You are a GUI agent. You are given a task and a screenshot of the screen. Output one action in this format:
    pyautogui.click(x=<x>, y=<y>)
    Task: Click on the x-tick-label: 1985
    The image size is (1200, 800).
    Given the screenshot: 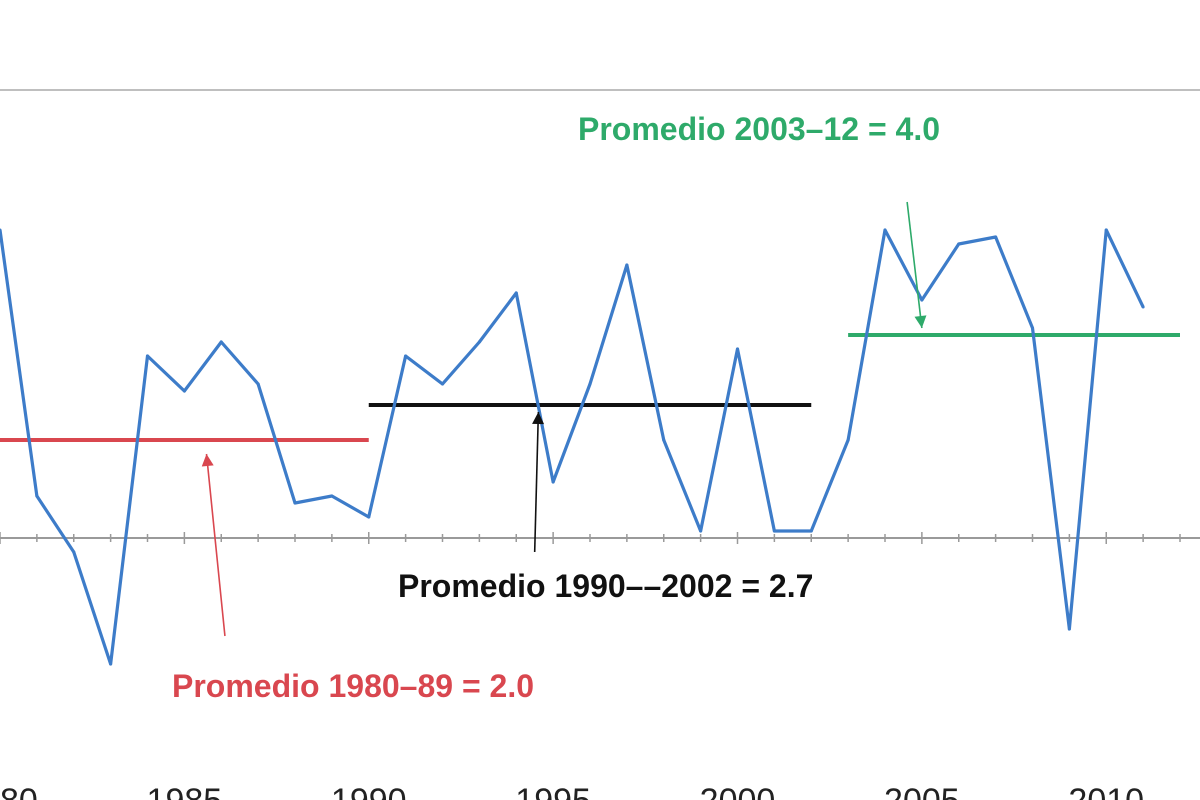 What is the action you would take?
    pyautogui.click(x=185, y=791)
    